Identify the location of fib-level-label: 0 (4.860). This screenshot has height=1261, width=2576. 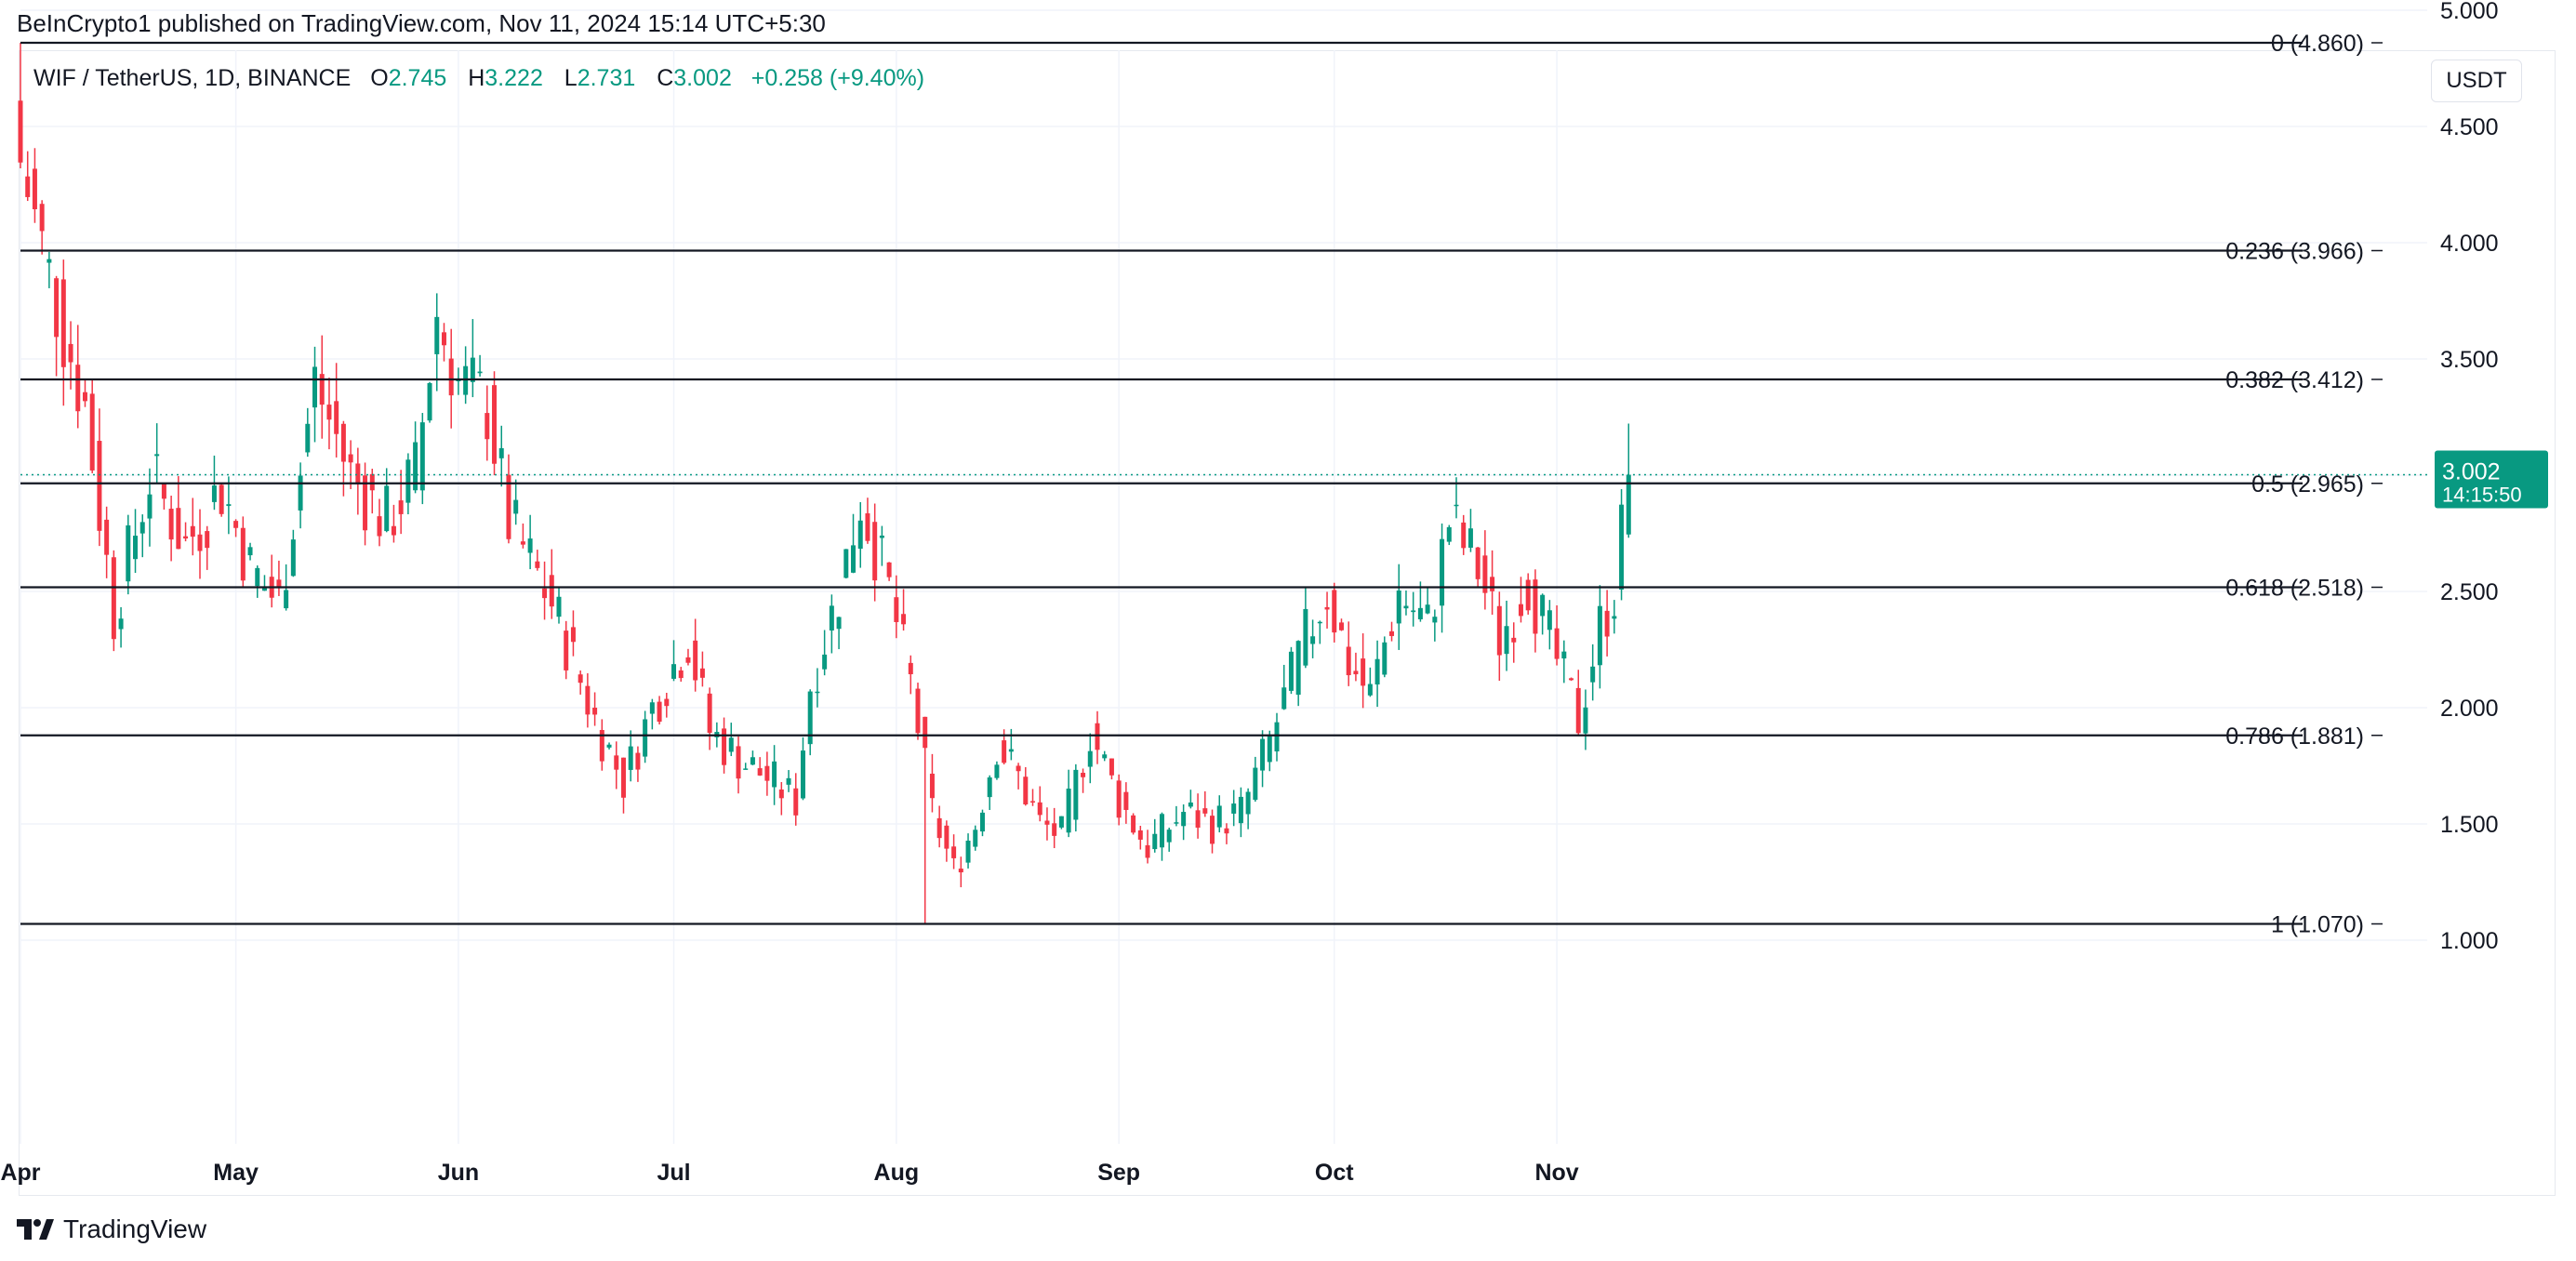
(2317, 44).